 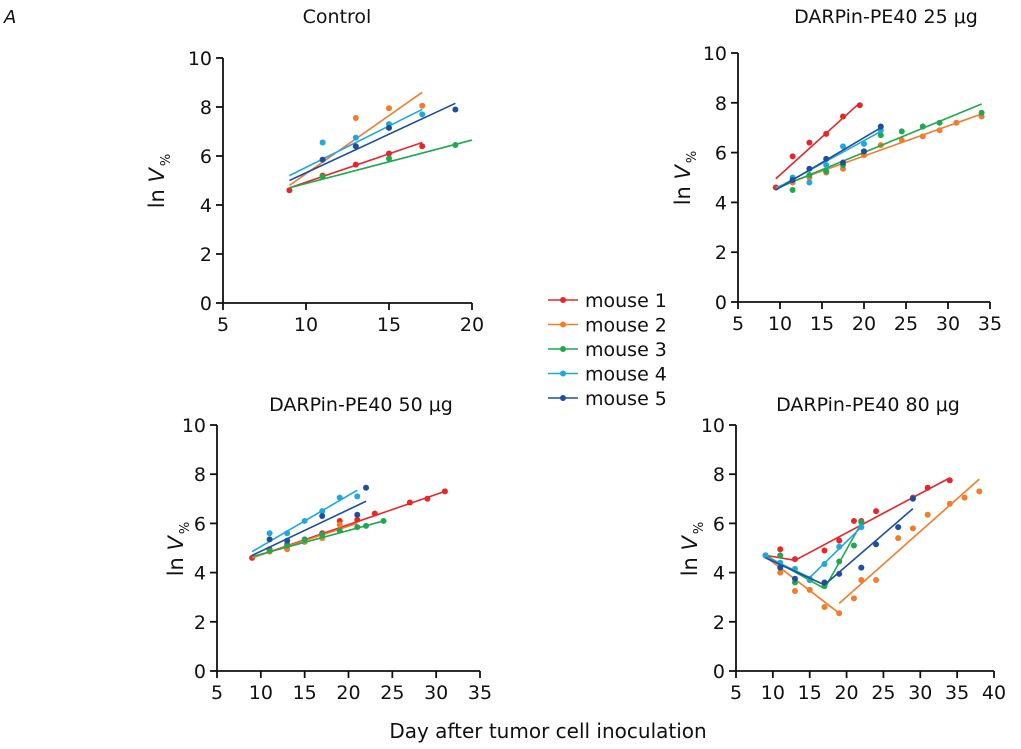 What do you see at coordinates (868, 405) in the screenshot?
I see `chart-title: DARPin-PE40 80 μg` at bounding box center [868, 405].